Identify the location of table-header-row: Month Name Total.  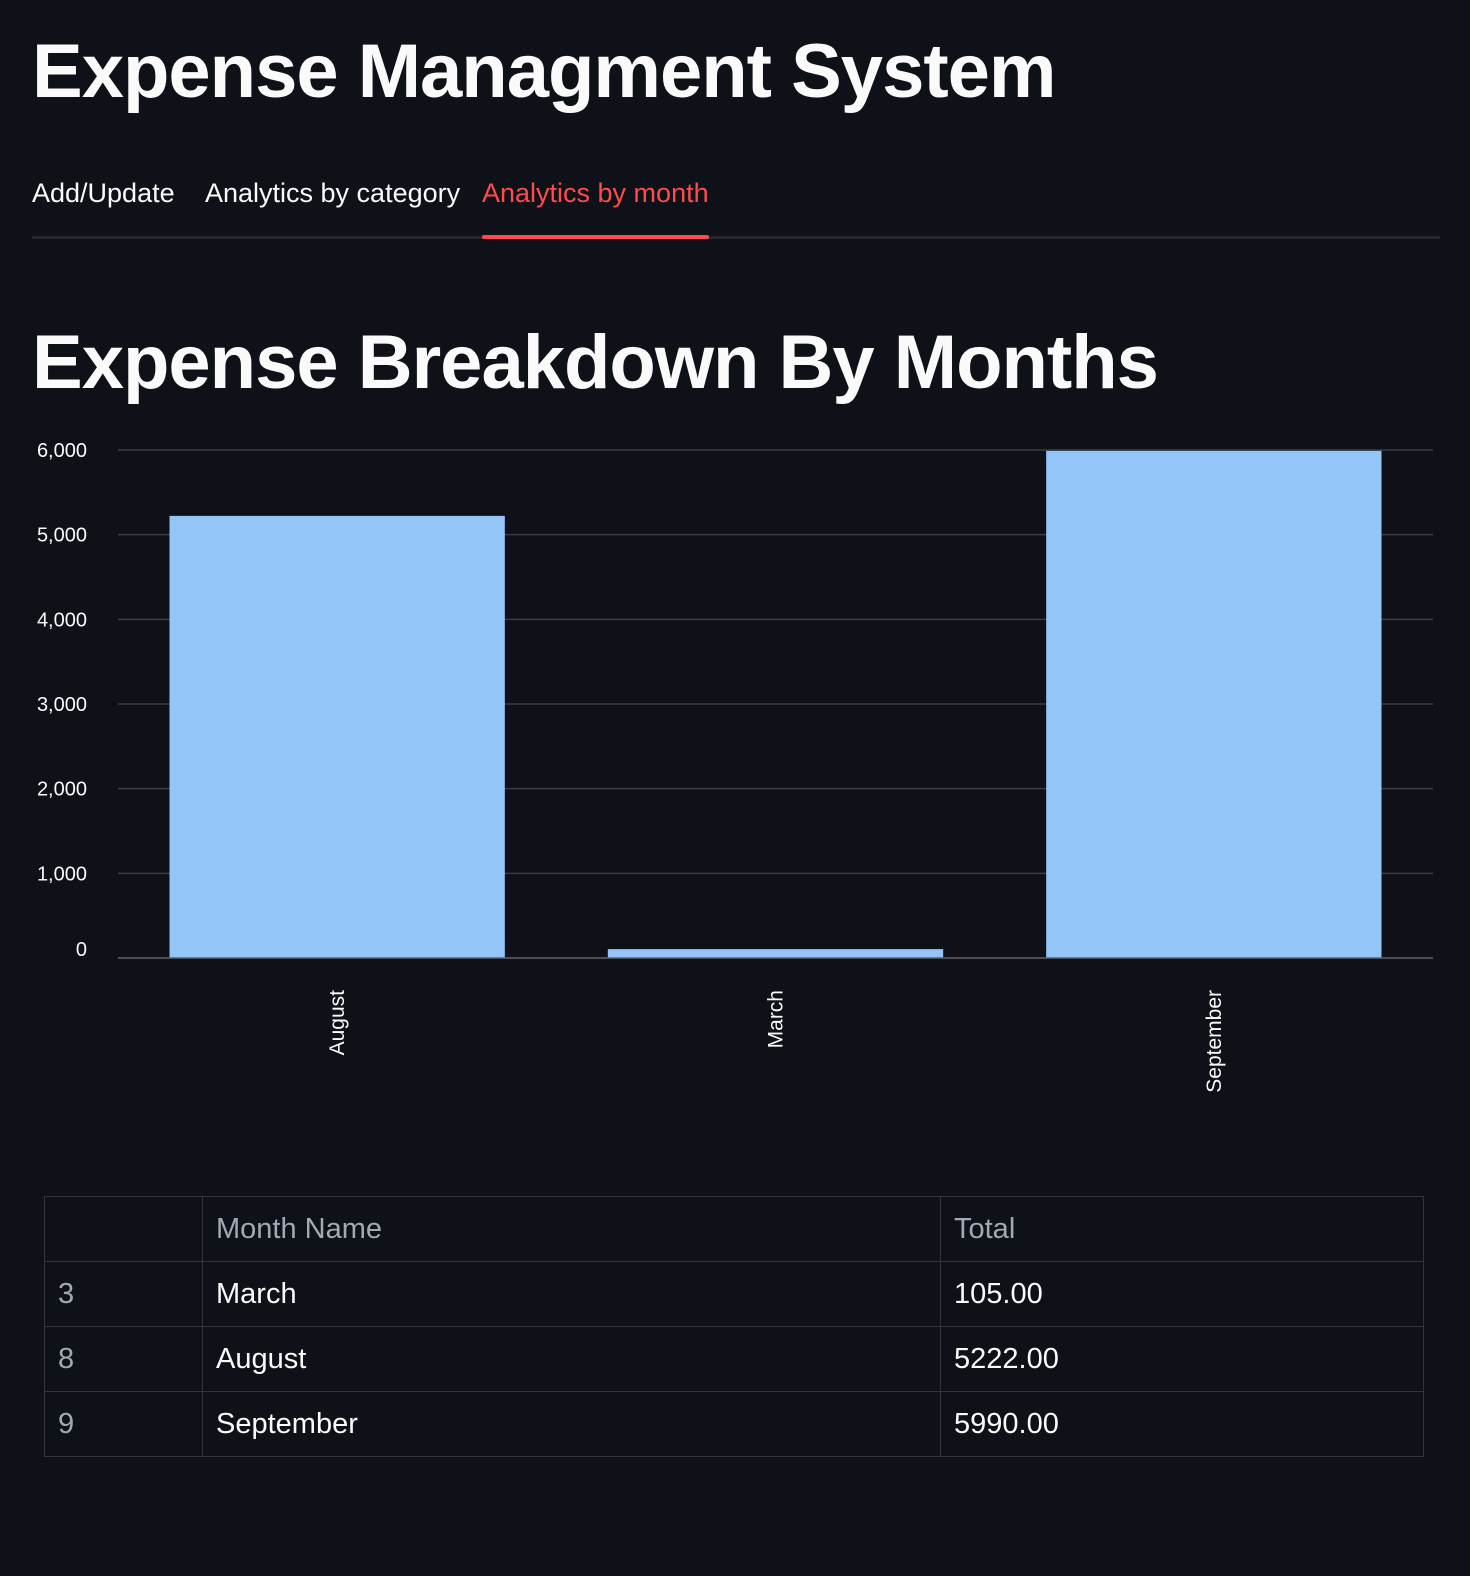
(734, 1229).